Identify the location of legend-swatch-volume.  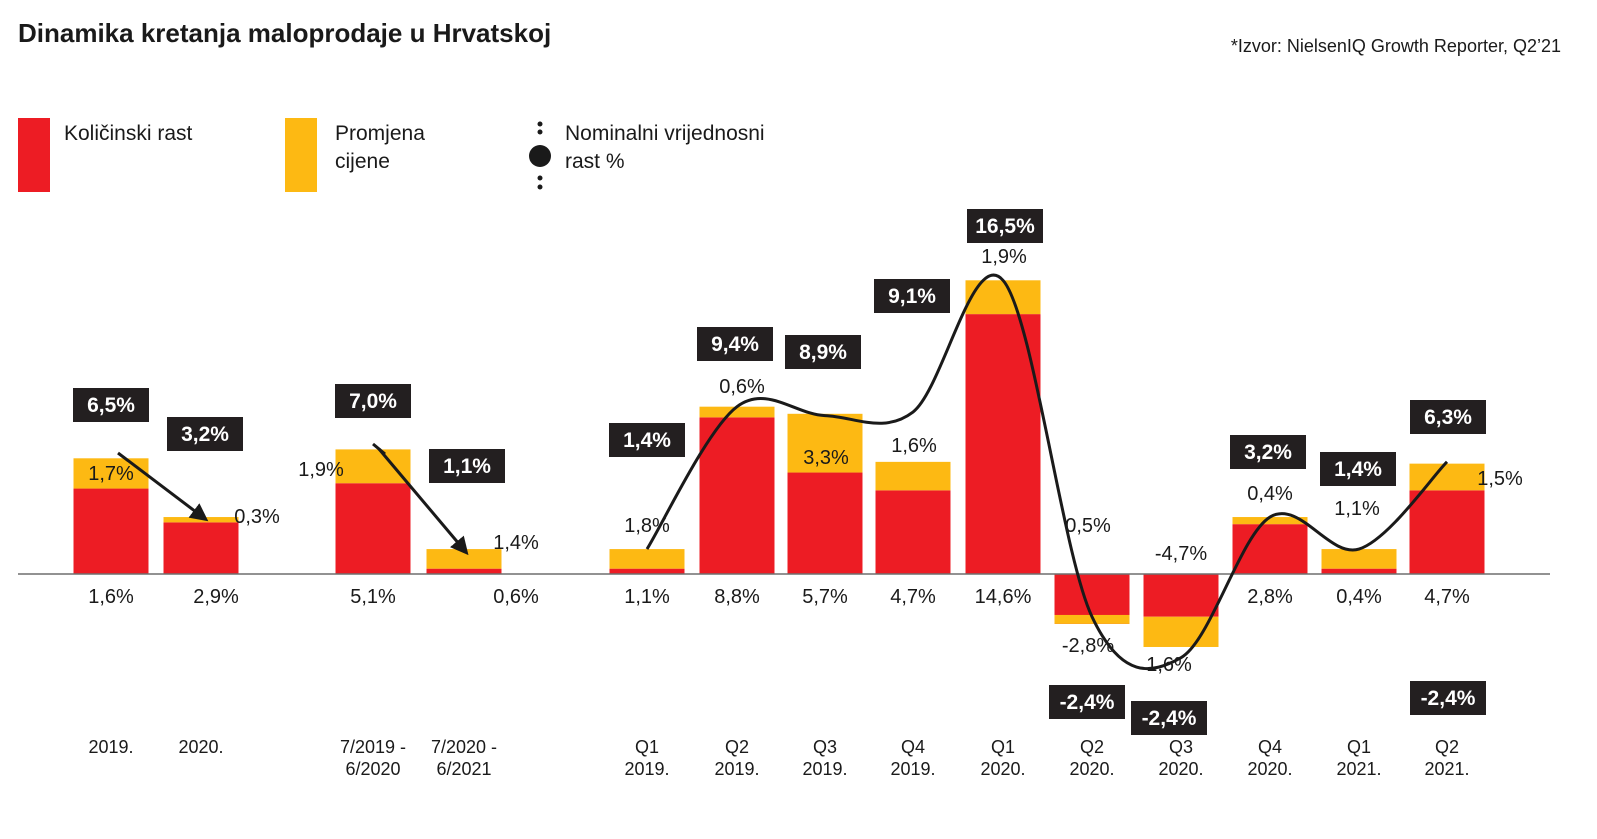
(34, 155).